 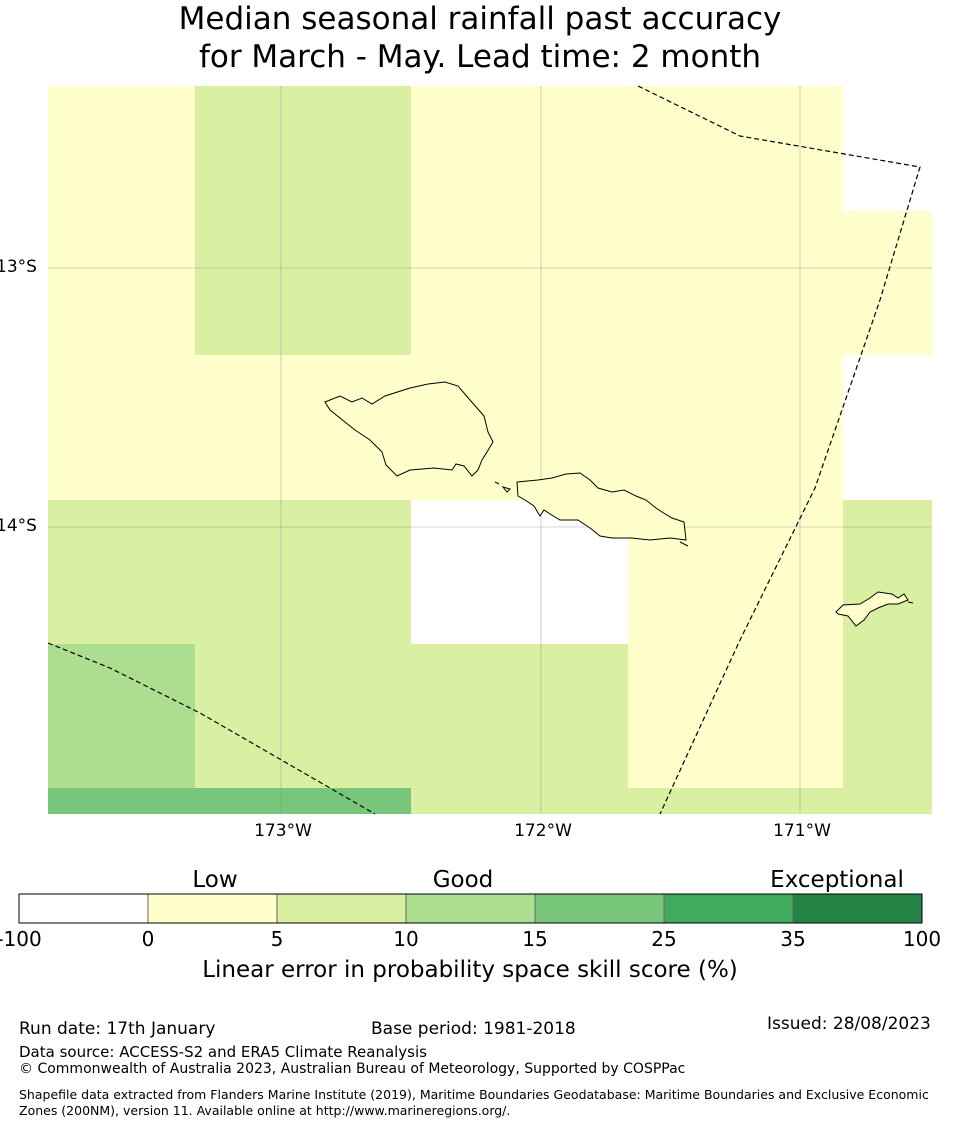 I want to click on lon-label-173w: 173°W, so click(x=283, y=831).